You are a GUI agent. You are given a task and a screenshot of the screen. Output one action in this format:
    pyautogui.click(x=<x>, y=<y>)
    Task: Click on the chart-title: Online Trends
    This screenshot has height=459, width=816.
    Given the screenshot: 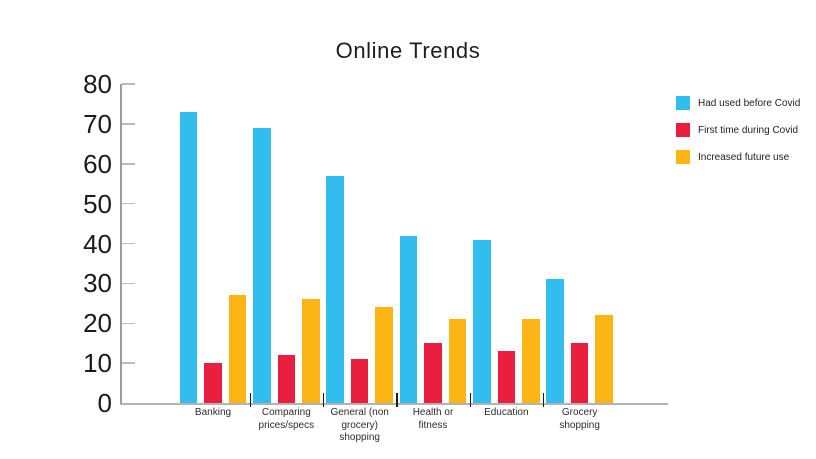 What is the action you would take?
    pyautogui.click(x=408, y=50)
    